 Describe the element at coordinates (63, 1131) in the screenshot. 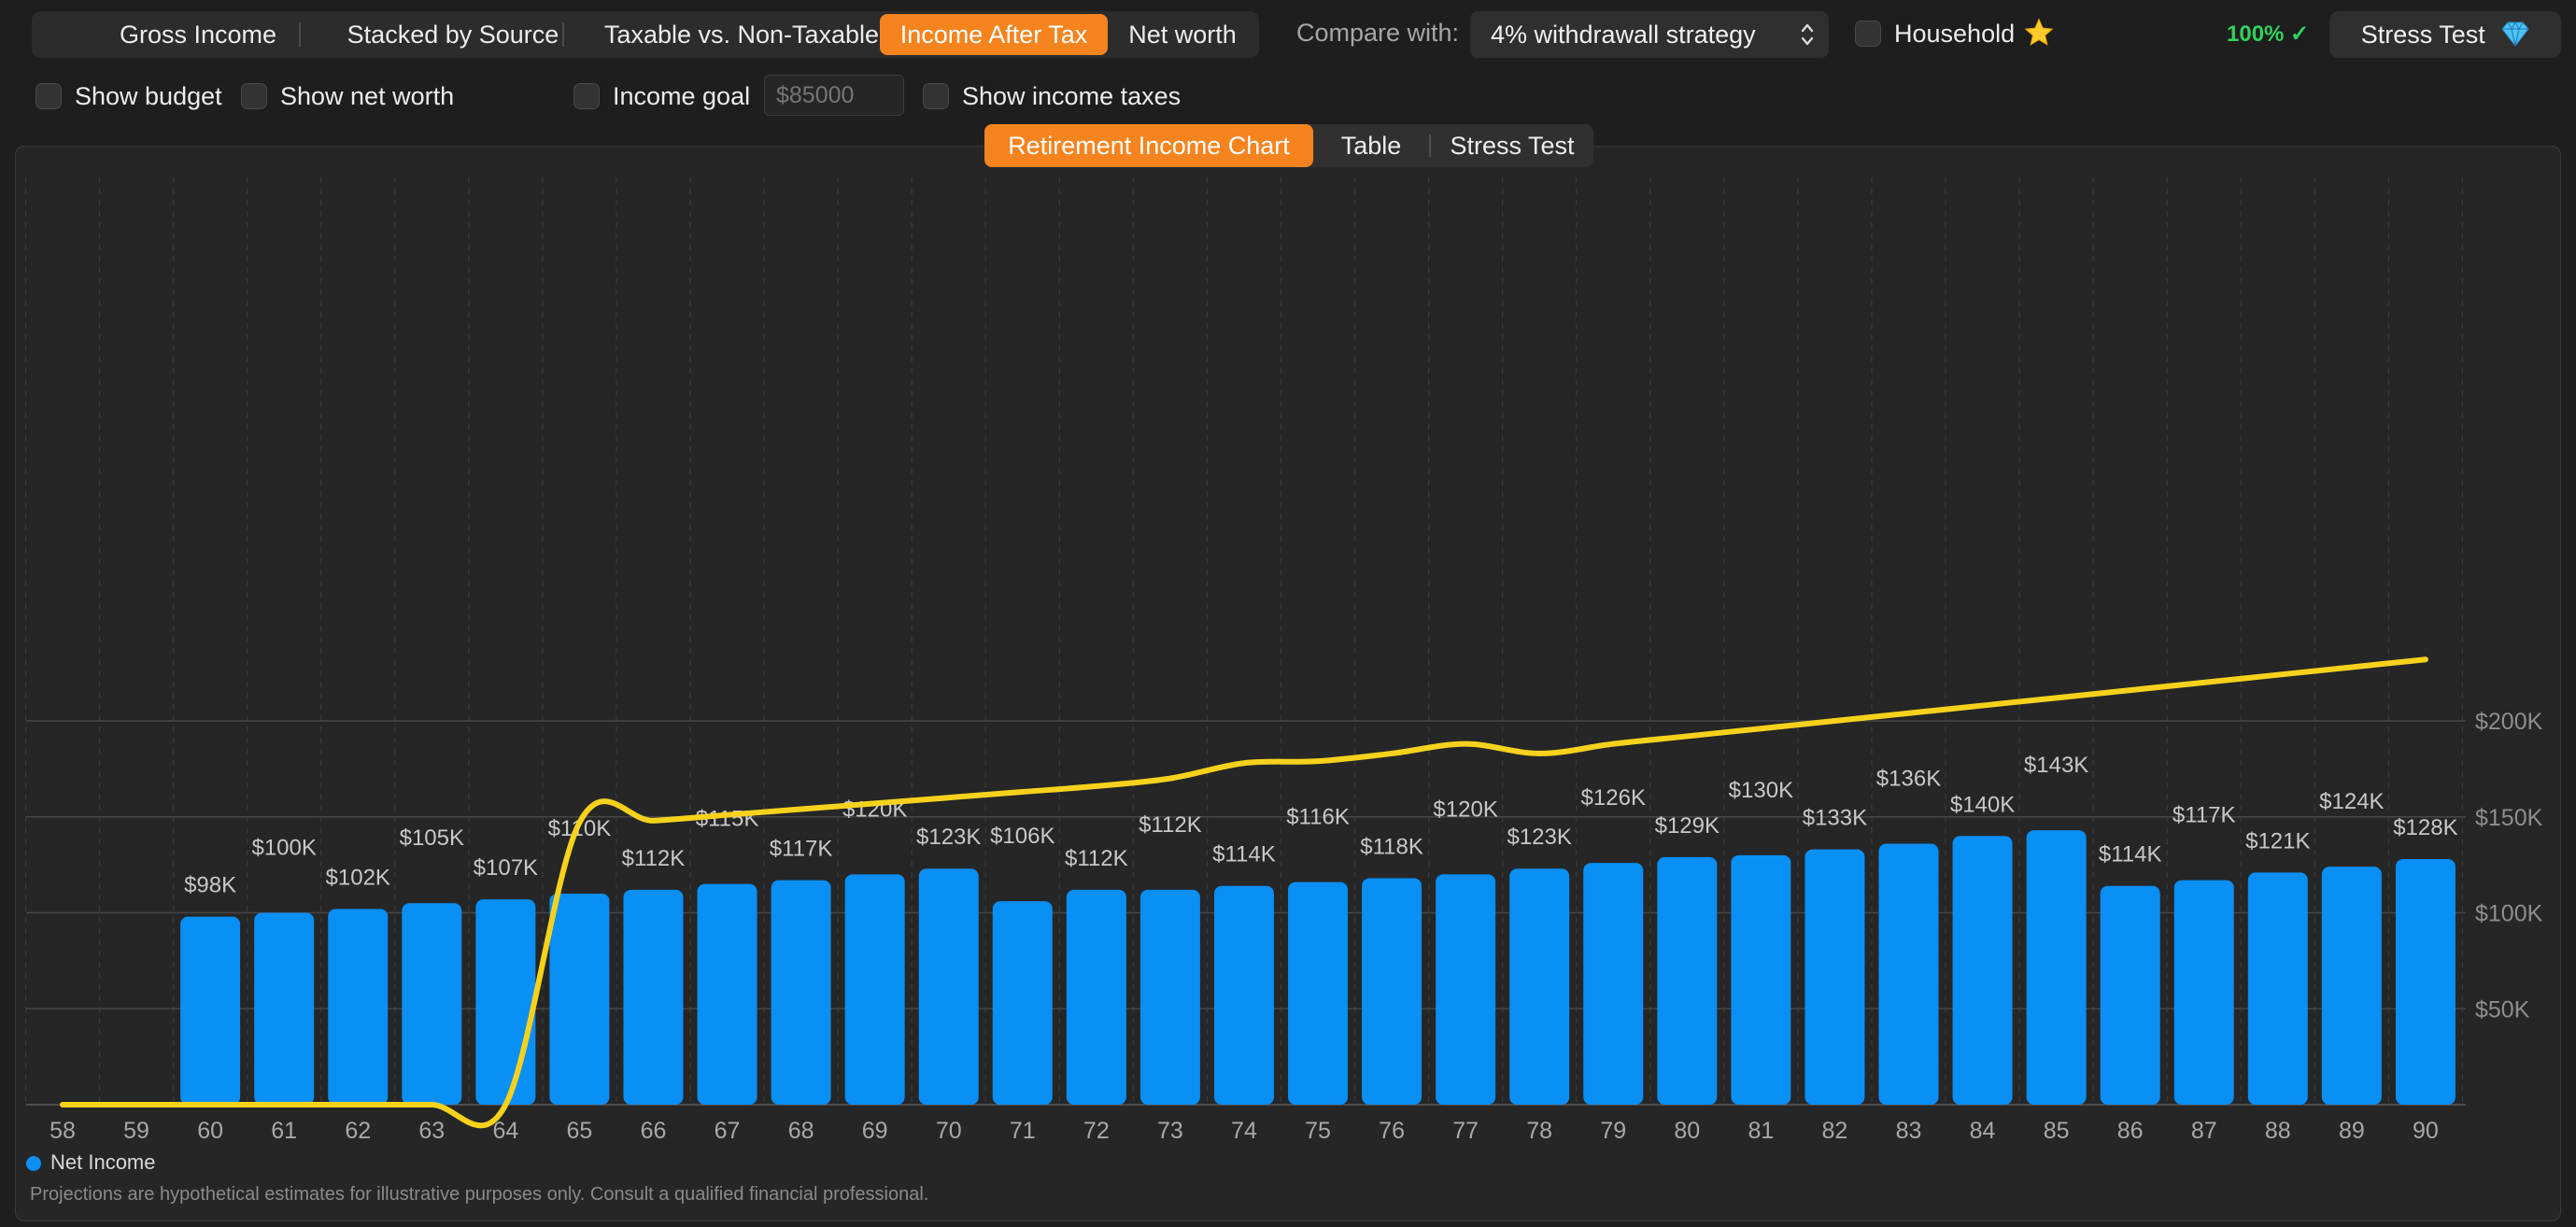

I see `x-tick-label: 58` at that location.